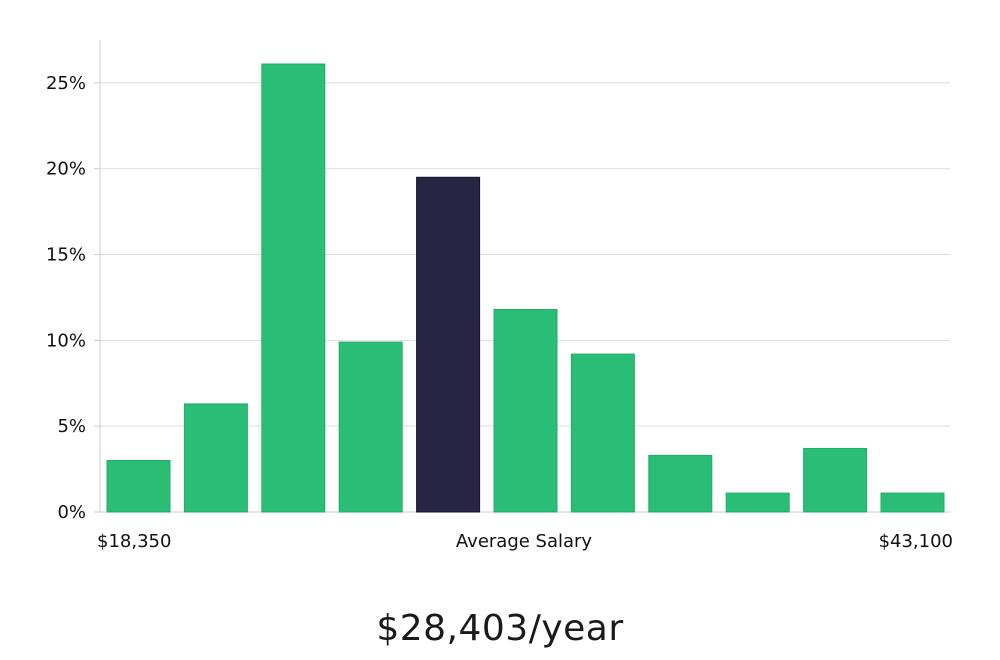 The image size is (1000, 660). I want to click on y-tick-label-3: 15%, so click(66, 255).